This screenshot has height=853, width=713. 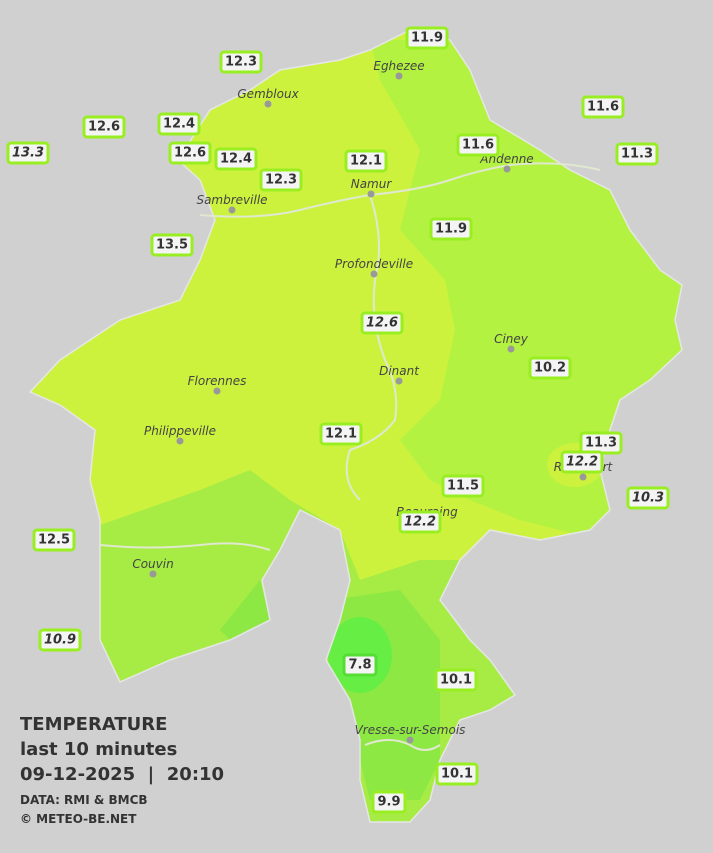 What do you see at coordinates (152, 564) in the screenshot?
I see `city-label: Couvin` at bounding box center [152, 564].